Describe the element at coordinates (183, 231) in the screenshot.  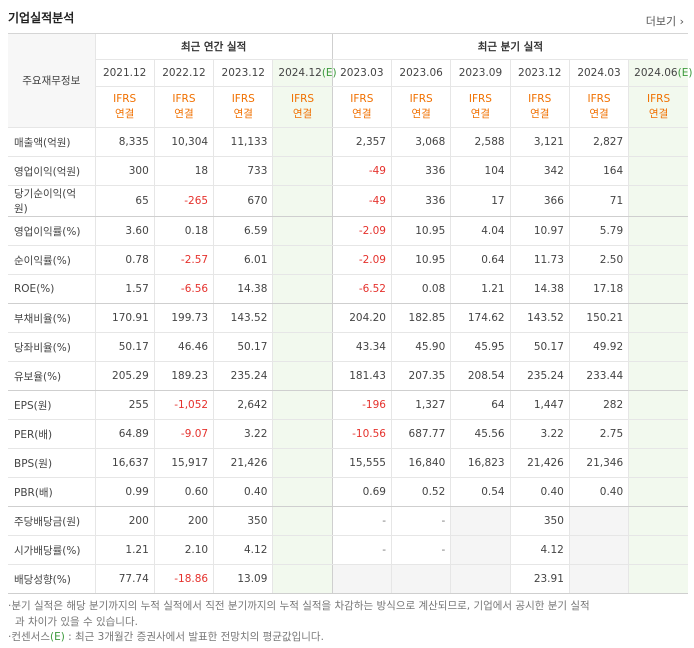
I see `value-cell: 0.18` at that location.